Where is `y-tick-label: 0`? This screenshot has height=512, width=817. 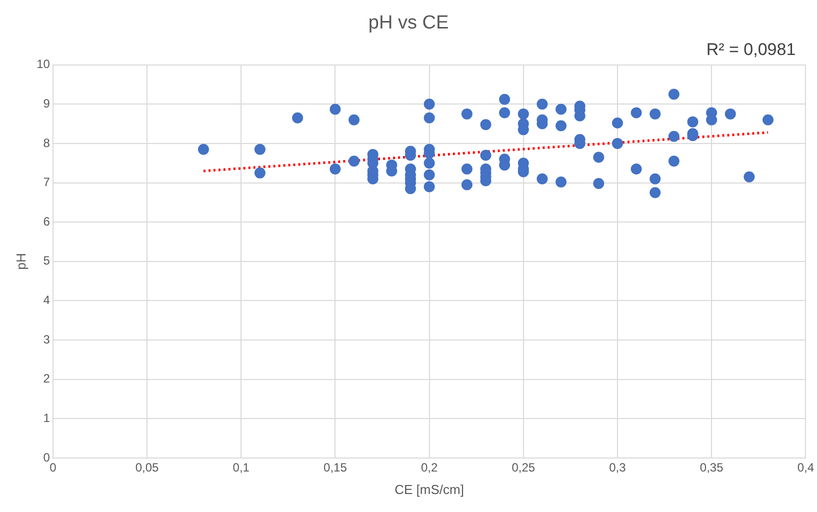 y-tick-label: 0 is located at coordinates (46, 457).